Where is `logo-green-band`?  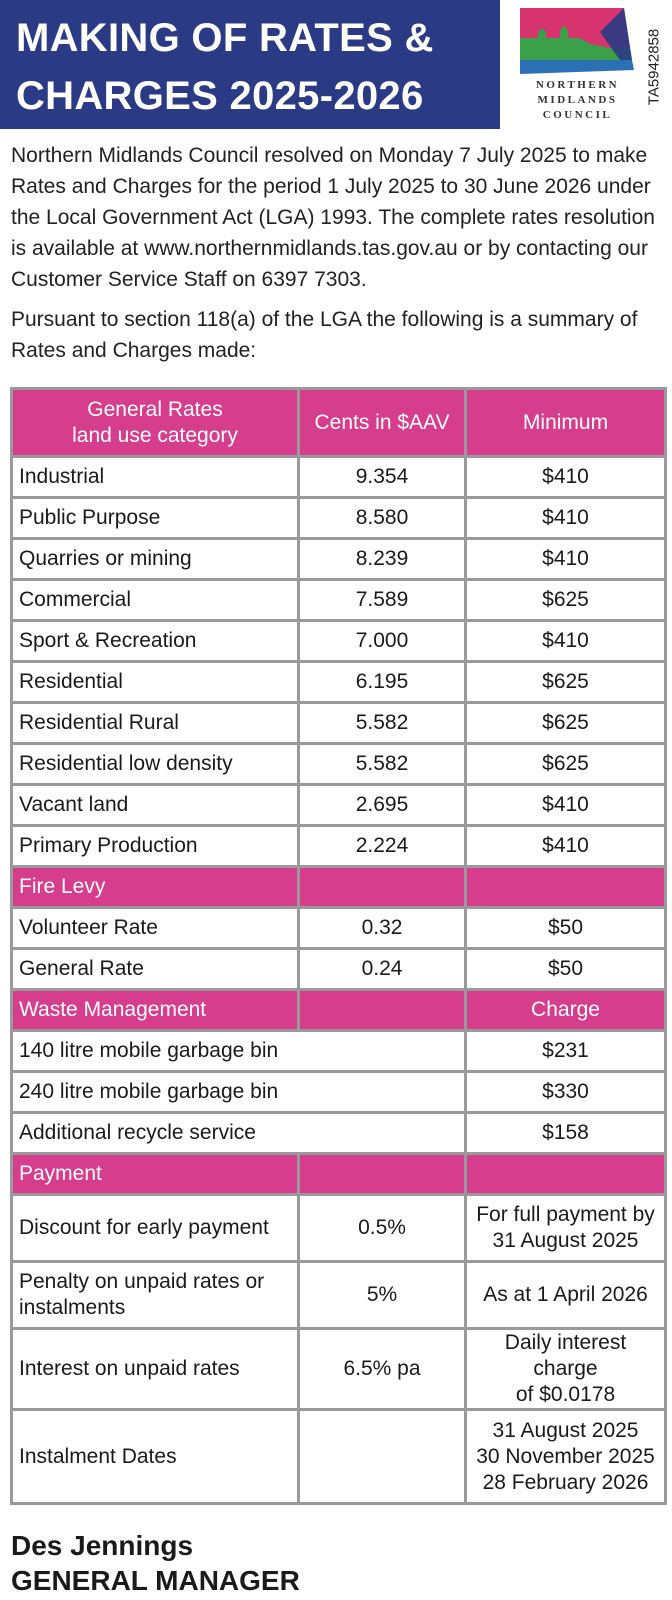 logo-green-band is located at coordinates (576, 43).